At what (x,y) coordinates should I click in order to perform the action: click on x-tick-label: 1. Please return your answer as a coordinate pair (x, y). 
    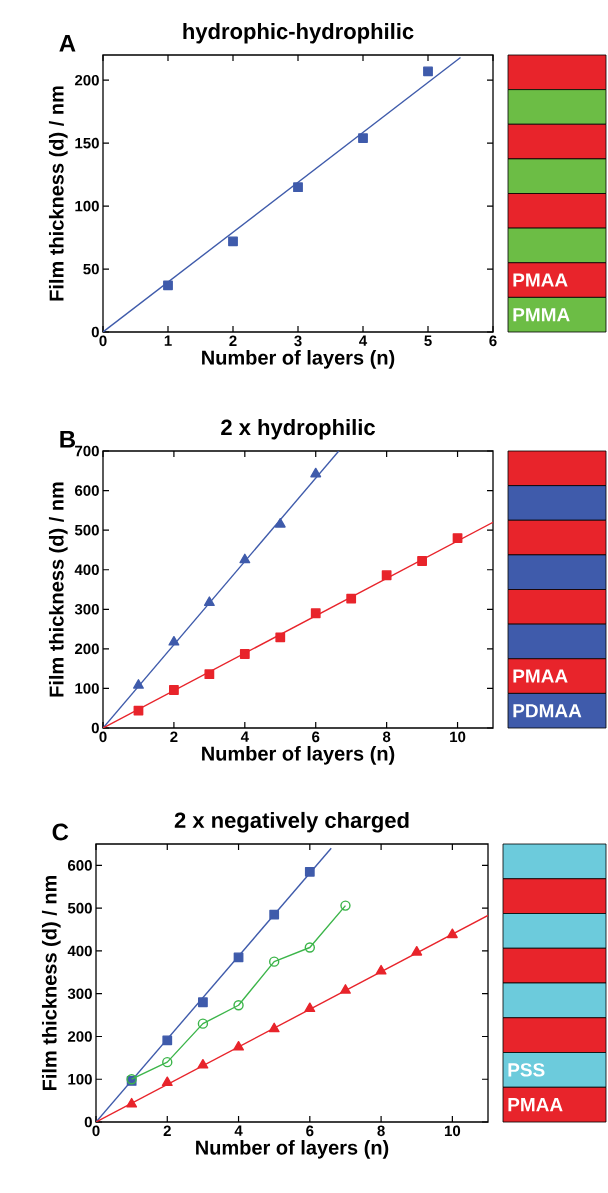
    Looking at the image, I should click on (168, 340).